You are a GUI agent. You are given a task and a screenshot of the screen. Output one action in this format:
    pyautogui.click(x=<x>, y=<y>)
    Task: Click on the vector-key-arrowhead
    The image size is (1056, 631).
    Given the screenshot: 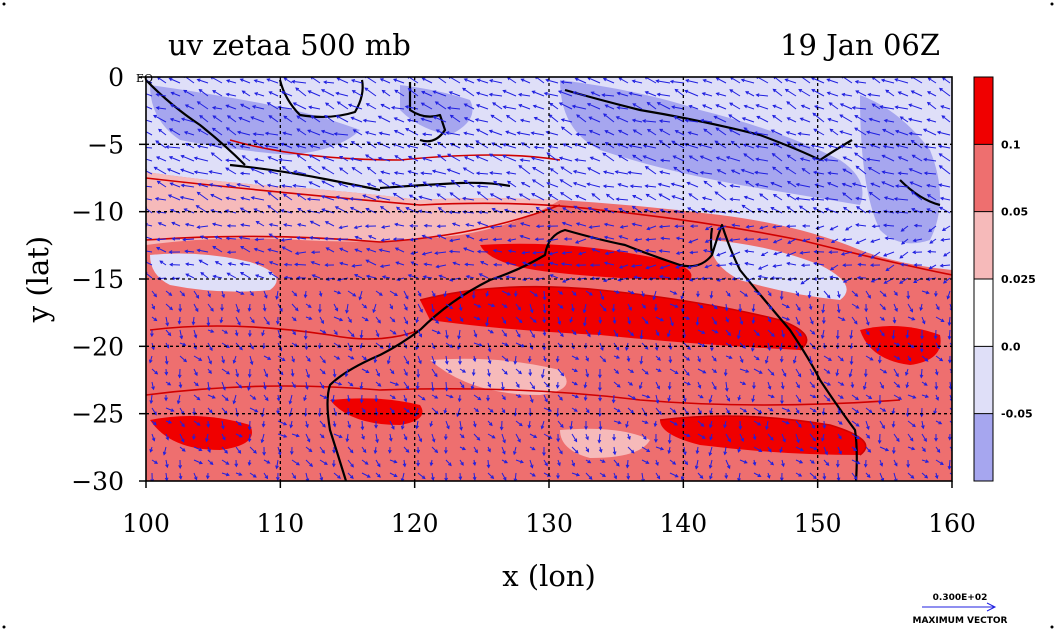 What is the action you would take?
    pyautogui.click(x=991, y=607)
    